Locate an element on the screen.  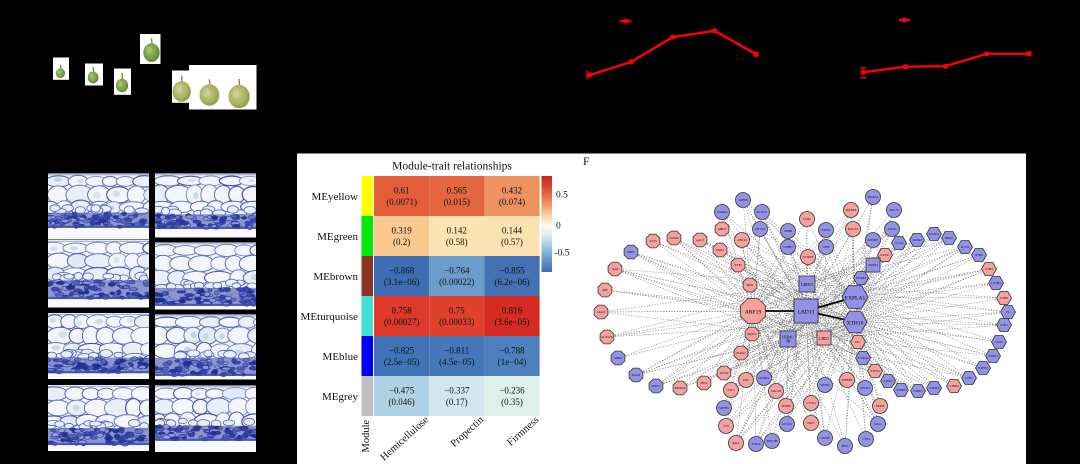
svg-text: (0.00022) is located at coordinates (456, 282).